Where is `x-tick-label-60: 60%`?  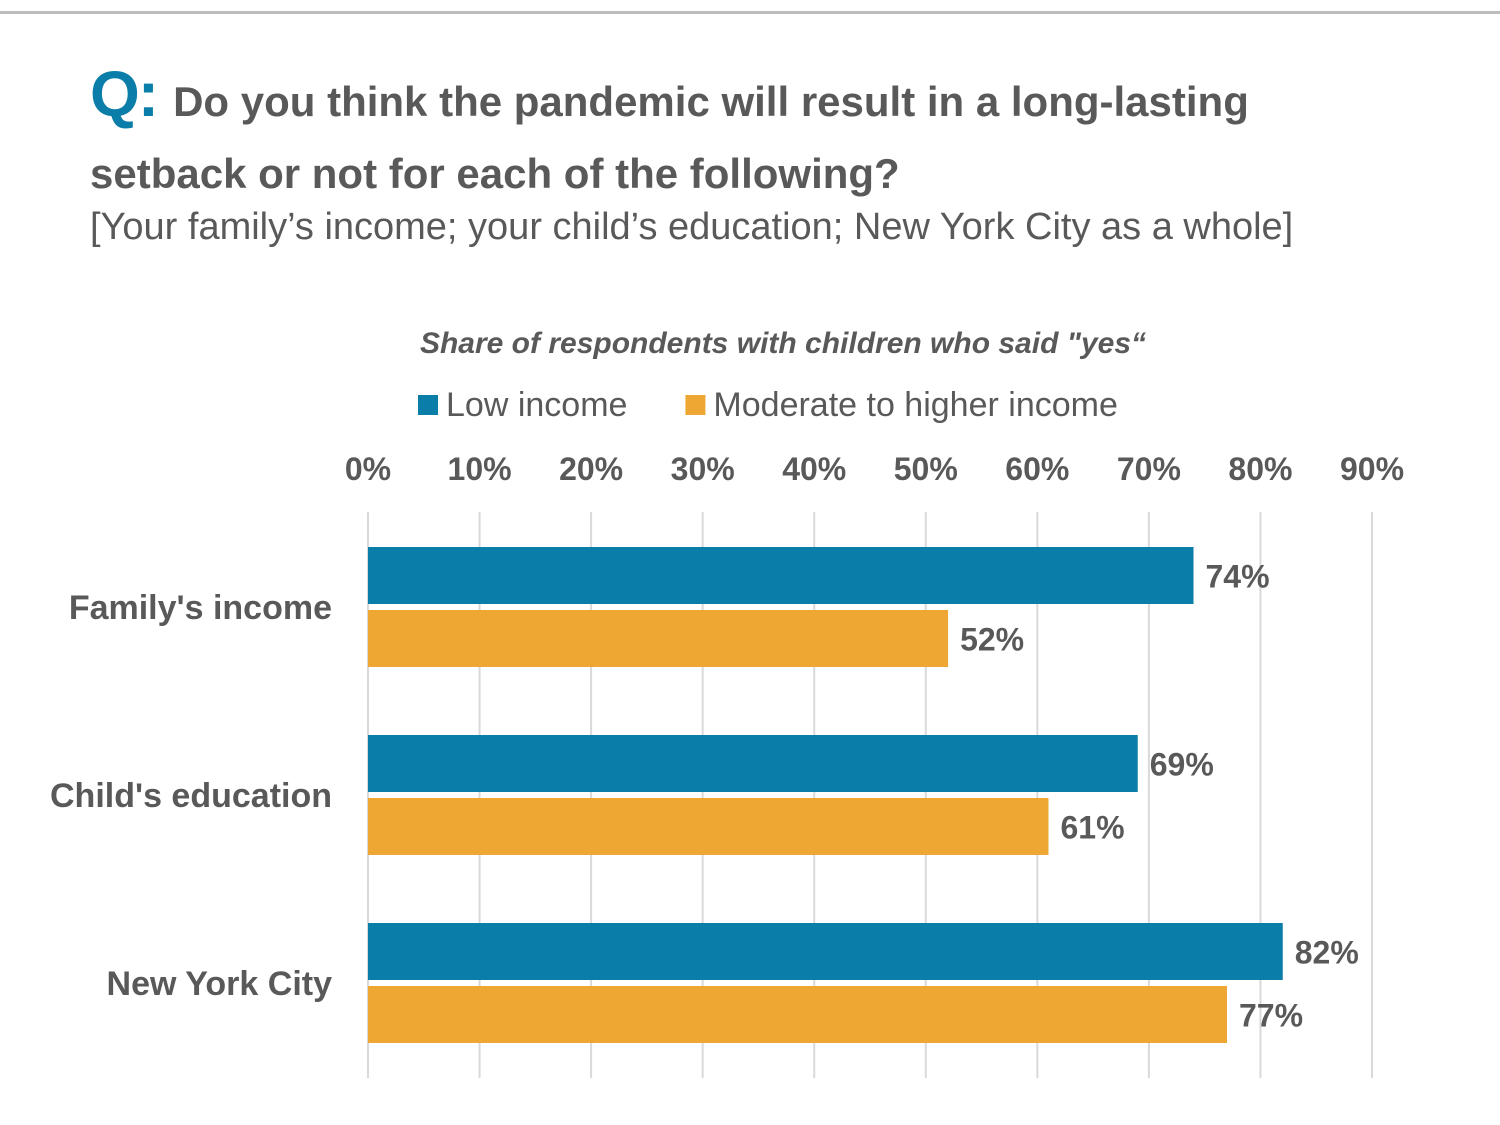 x-tick-label-60: 60% is located at coordinates (1037, 469).